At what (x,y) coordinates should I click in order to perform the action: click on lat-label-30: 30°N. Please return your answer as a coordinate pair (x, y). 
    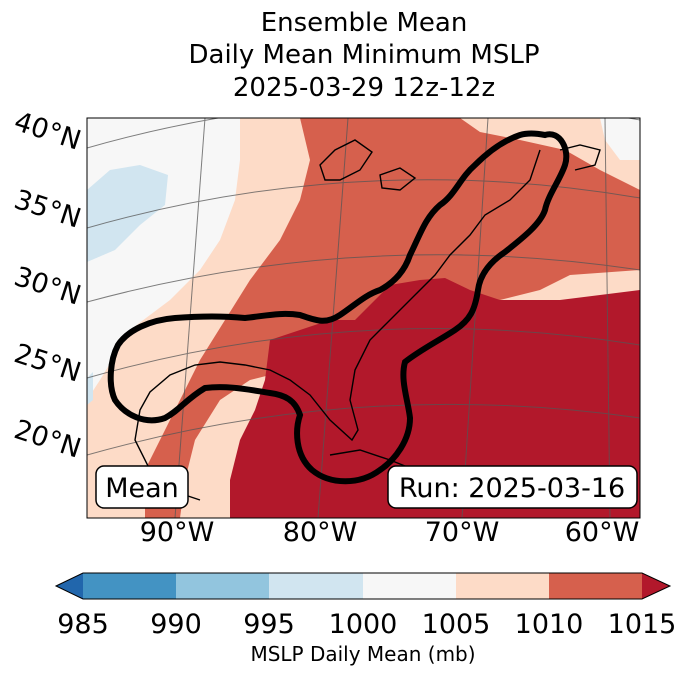
    Looking at the image, I should click on (47, 286).